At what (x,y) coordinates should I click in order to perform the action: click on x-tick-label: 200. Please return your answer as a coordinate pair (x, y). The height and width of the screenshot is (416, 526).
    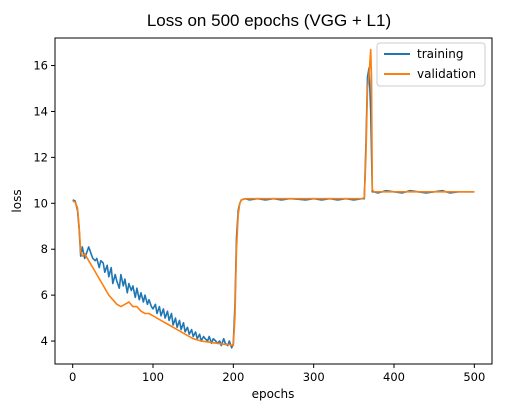
    Looking at the image, I should click on (233, 377).